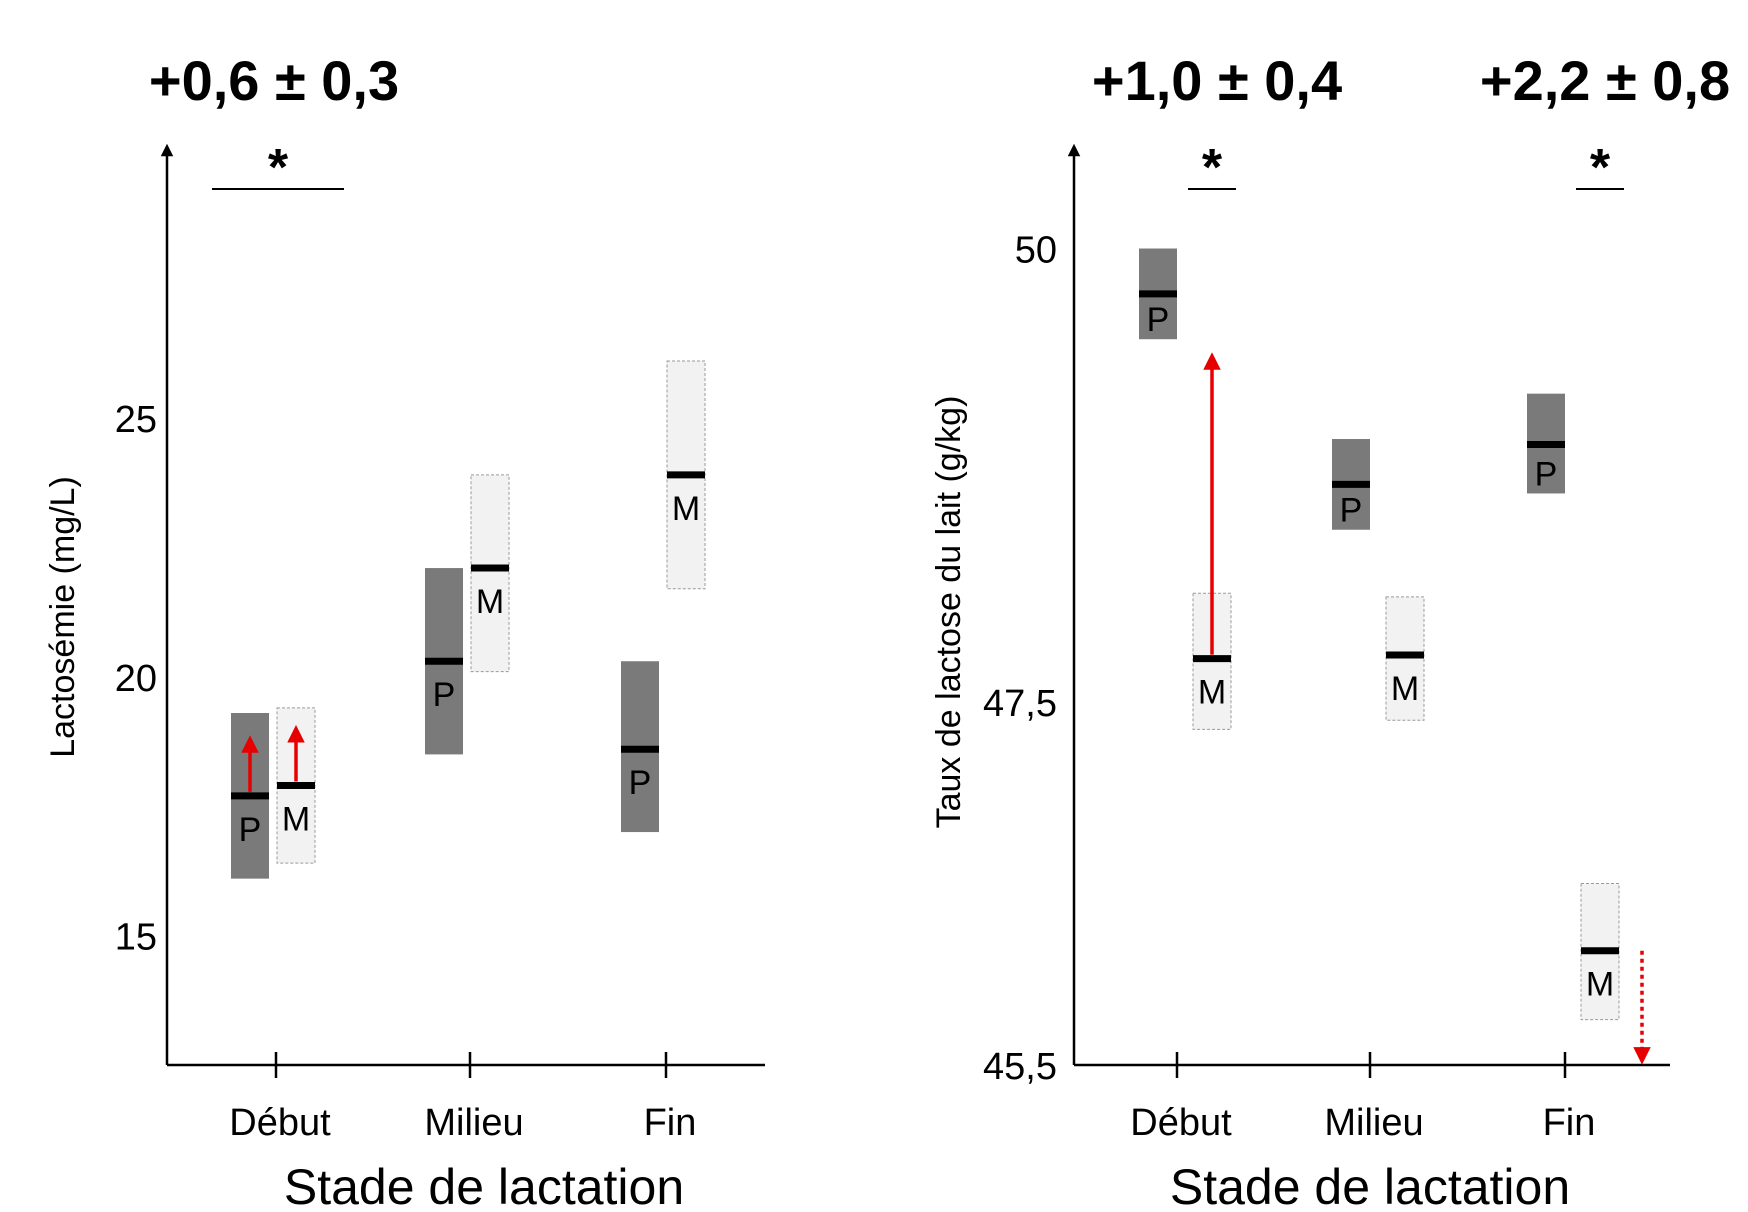 This screenshot has height=1212, width=1748. What do you see at coordinates (1217, 80) in the screenshot?
I see `effect-size-label: +1,0 ± 0,4` at bounding box center [1217, 80].